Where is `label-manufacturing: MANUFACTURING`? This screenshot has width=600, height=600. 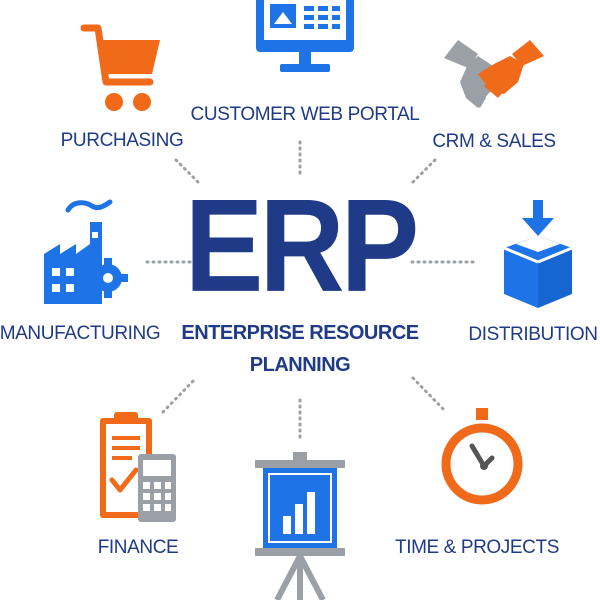 label-manufacturing: MANUFACTURING is located at coordinates (80, 333).